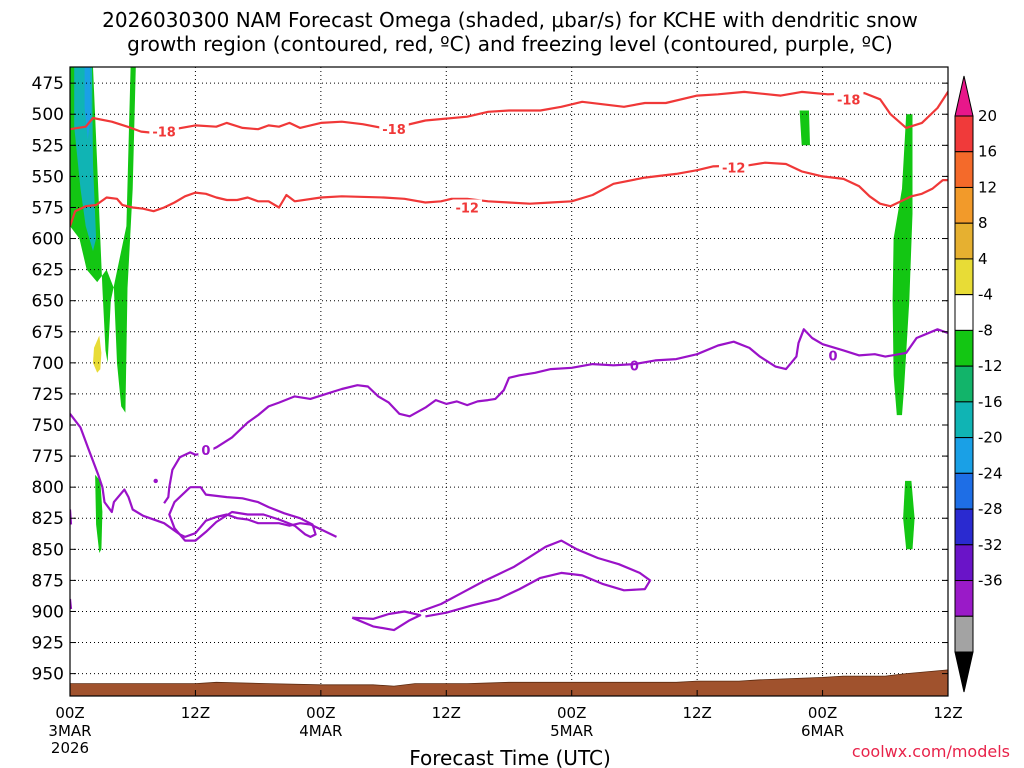  Describe the element at coordinates (983, 259) in the screenshot. I see `colorbar-label: 4` at that location.